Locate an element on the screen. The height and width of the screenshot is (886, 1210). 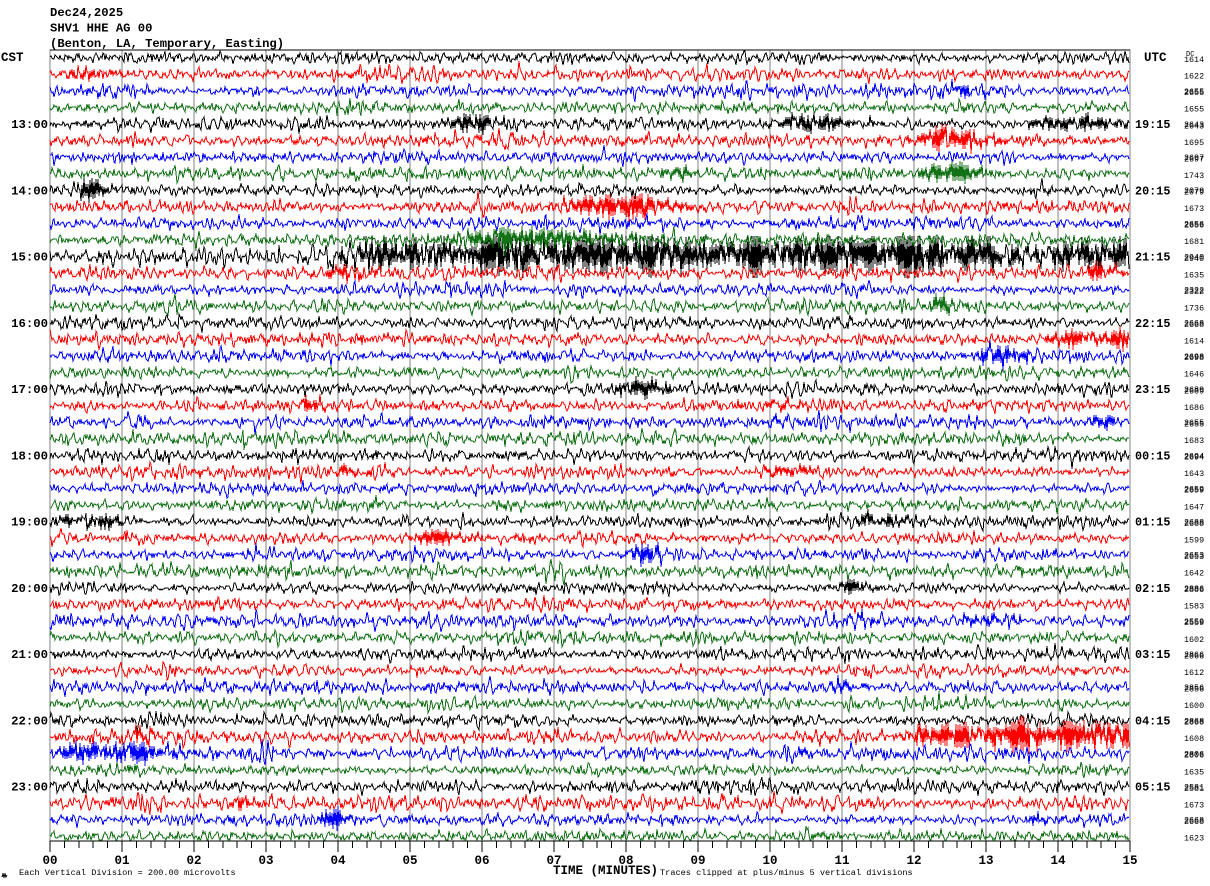
svg-text: 1642 is located at coordinates (1194, 574).